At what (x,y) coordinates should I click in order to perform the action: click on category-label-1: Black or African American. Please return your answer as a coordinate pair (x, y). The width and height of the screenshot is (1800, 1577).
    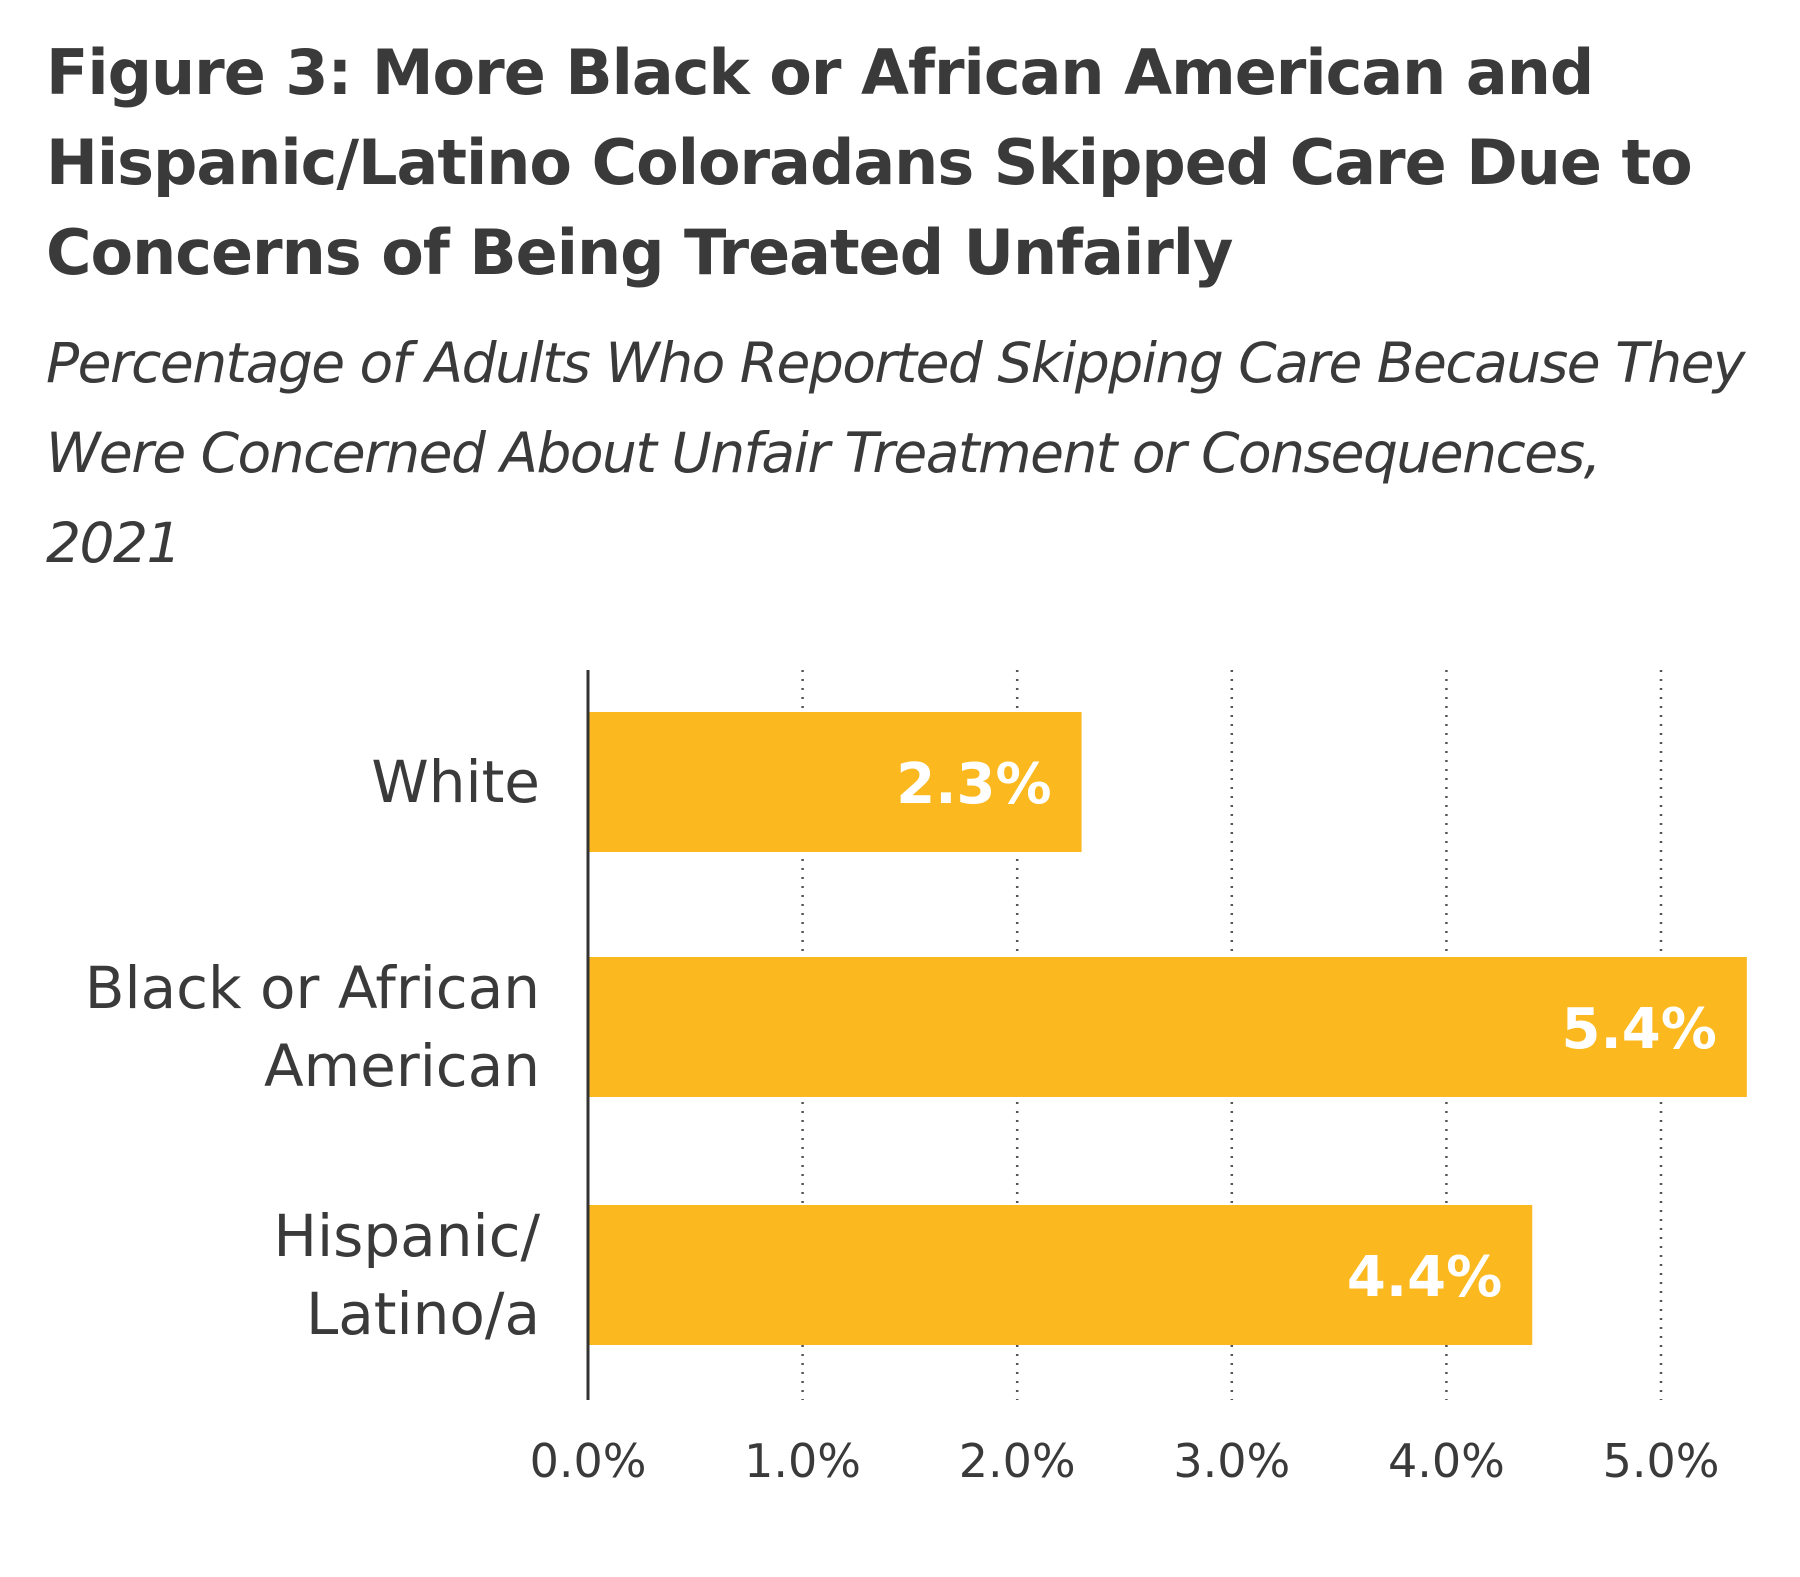
    Looking at the image, I should click on (312, 1027).